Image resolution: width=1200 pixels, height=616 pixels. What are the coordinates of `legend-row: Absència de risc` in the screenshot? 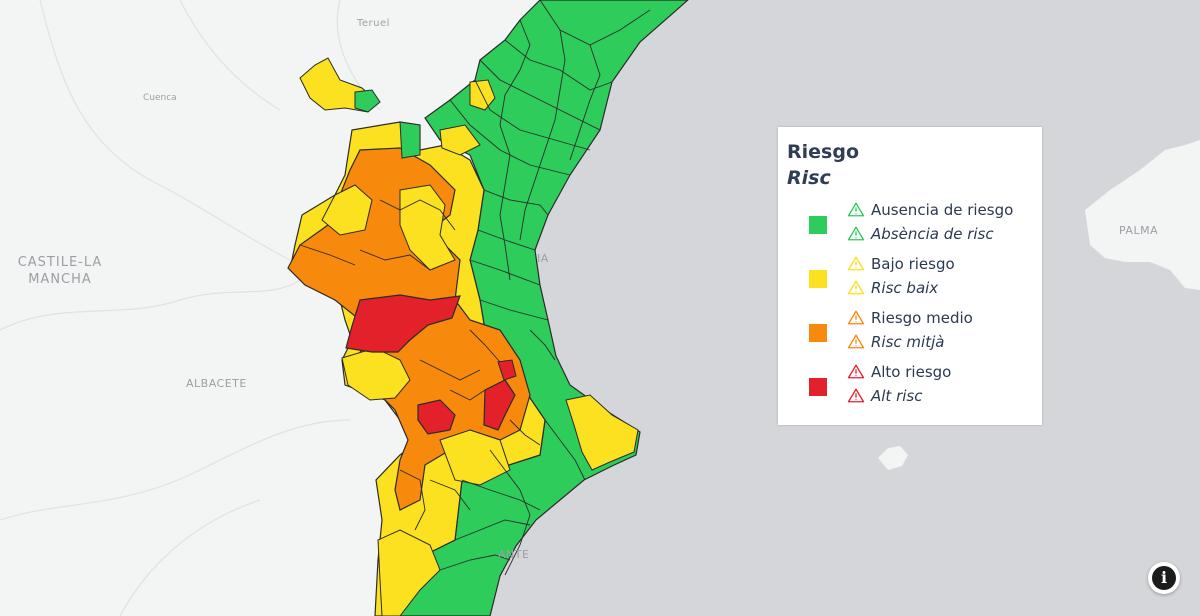 It's located at (920, 234).